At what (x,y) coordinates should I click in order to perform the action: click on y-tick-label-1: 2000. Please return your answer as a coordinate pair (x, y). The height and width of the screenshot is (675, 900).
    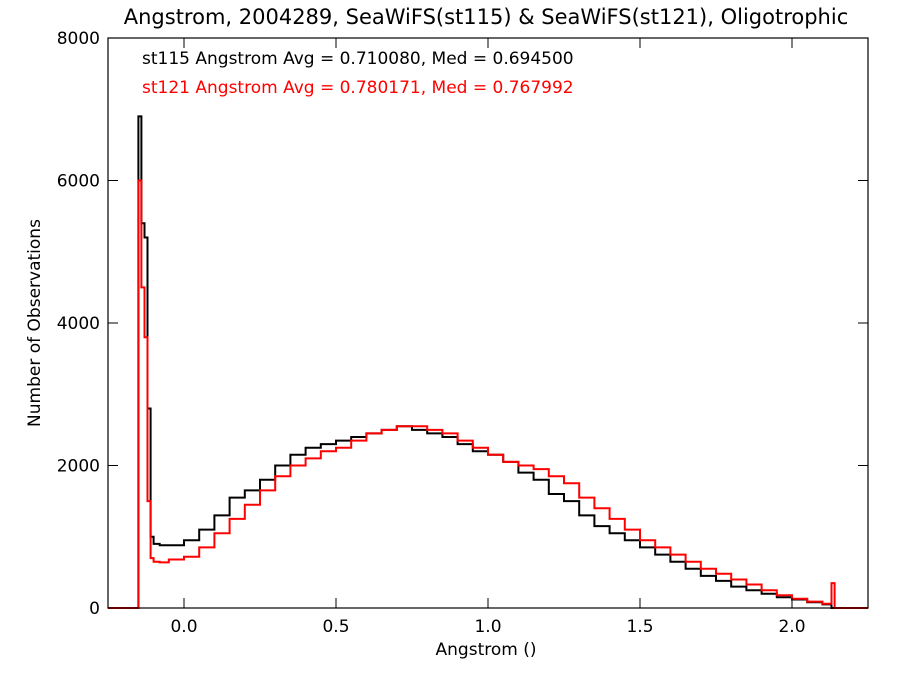
    Looking at the image, I should click on (78, 467).